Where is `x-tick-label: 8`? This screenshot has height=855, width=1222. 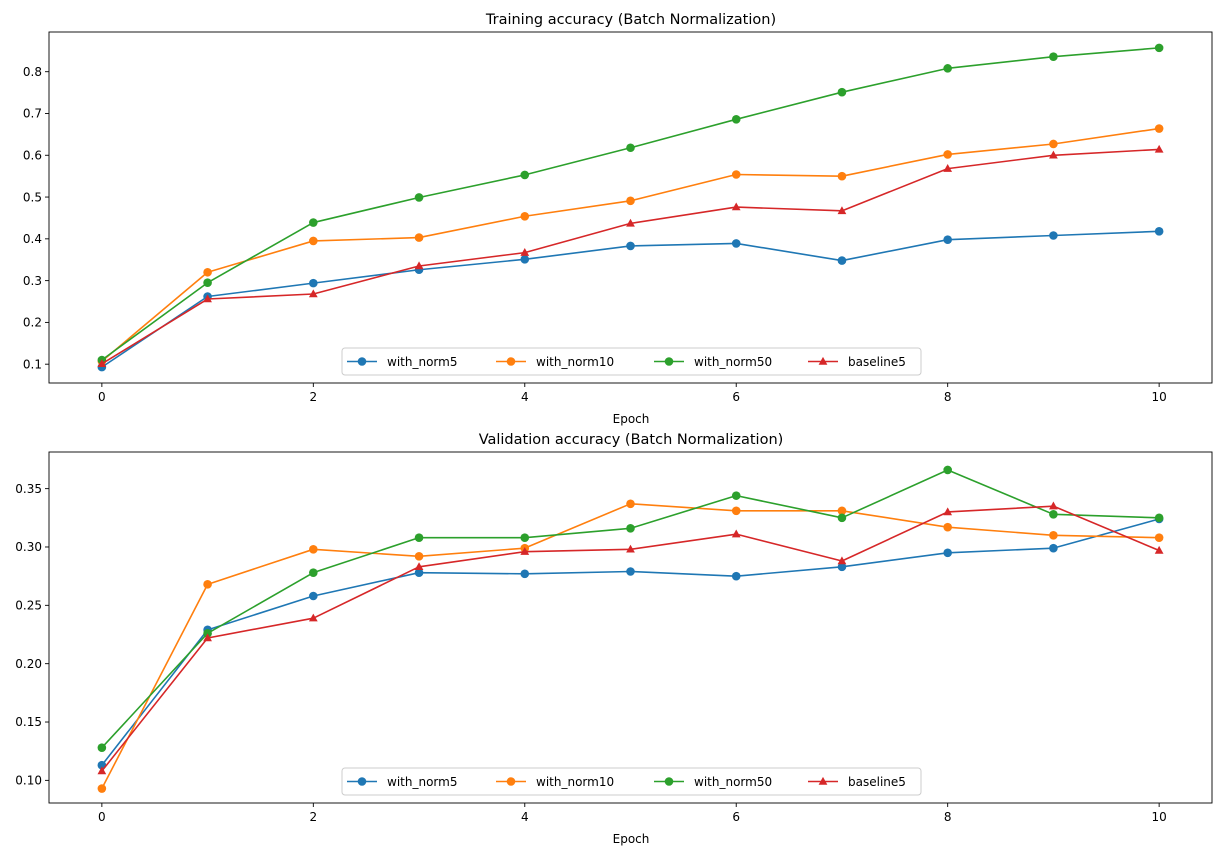 x-tick-label: 8 is located at coordinates (948, 817).